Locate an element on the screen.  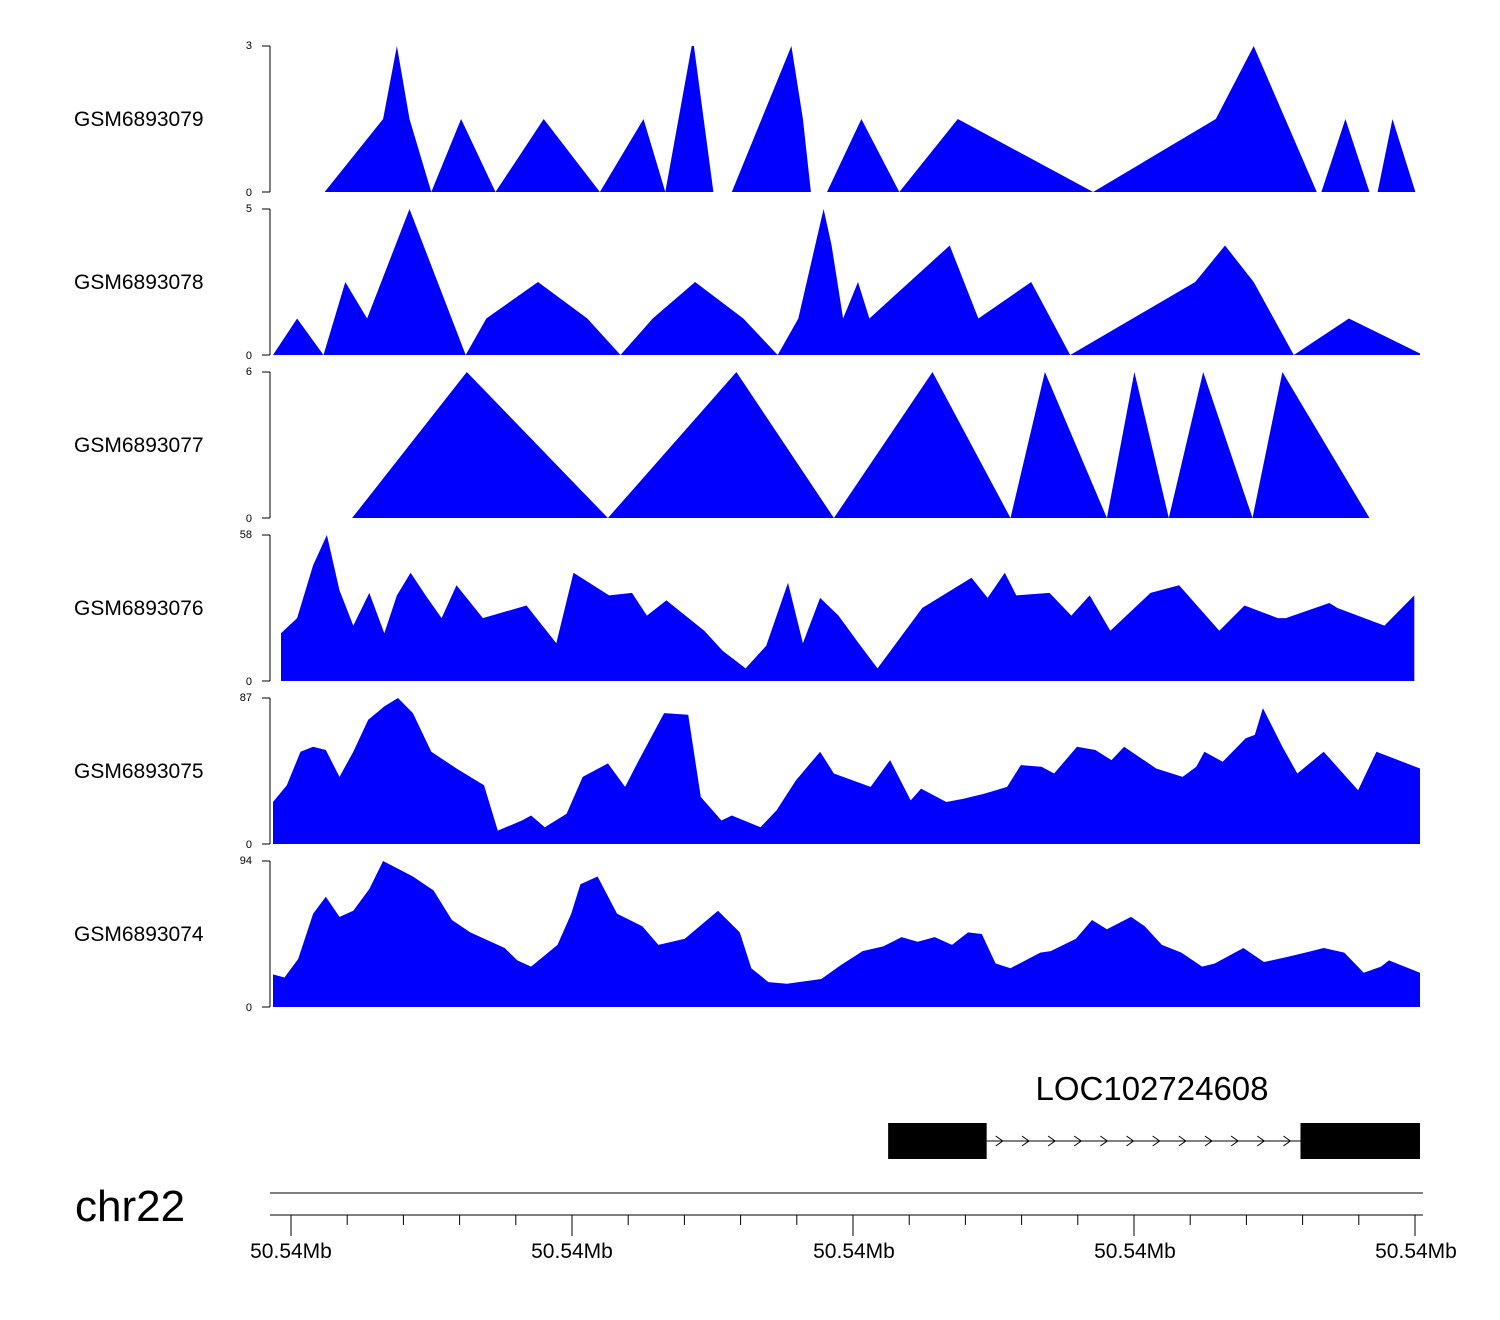
y-tick-label-max: 94 is located at coordinates (246, 861).